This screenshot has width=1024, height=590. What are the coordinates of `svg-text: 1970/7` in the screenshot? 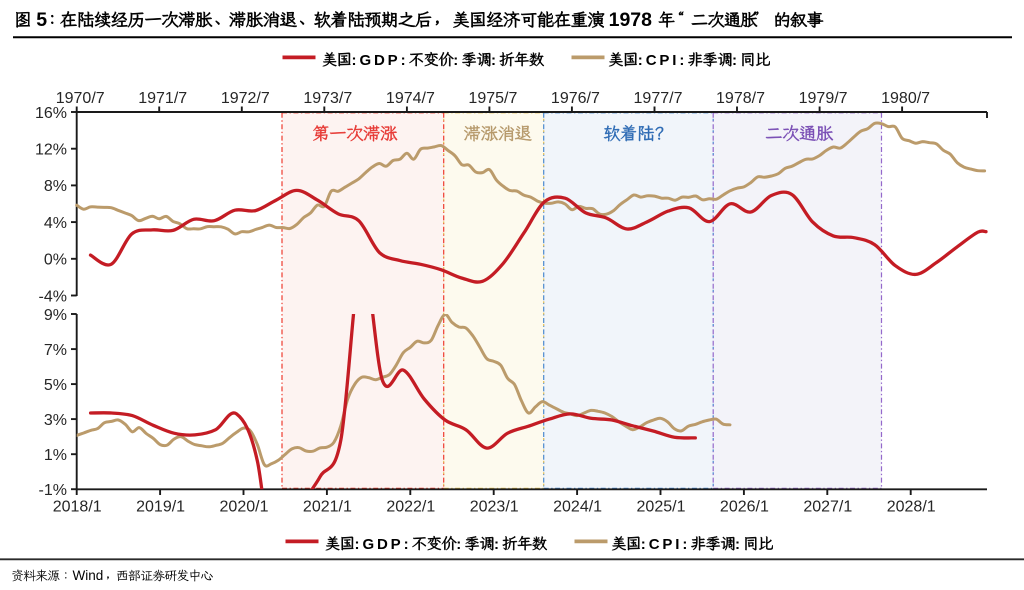 It's located at (80, 98).